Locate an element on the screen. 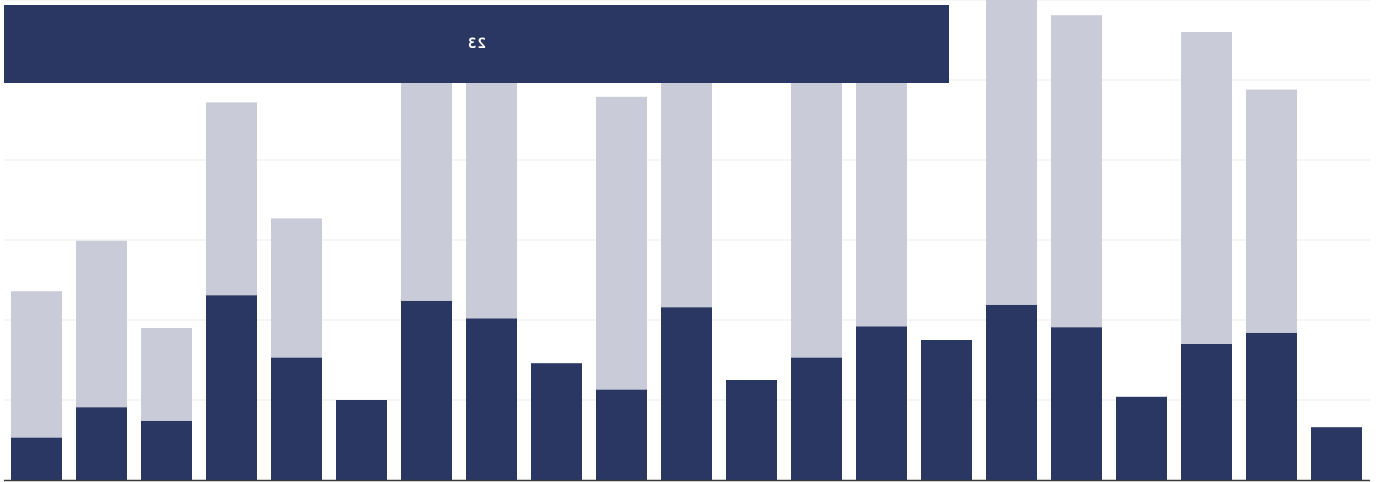 The image size is (1381, 482). tooltip-banner: 23 is located at coordinates (476, 44).